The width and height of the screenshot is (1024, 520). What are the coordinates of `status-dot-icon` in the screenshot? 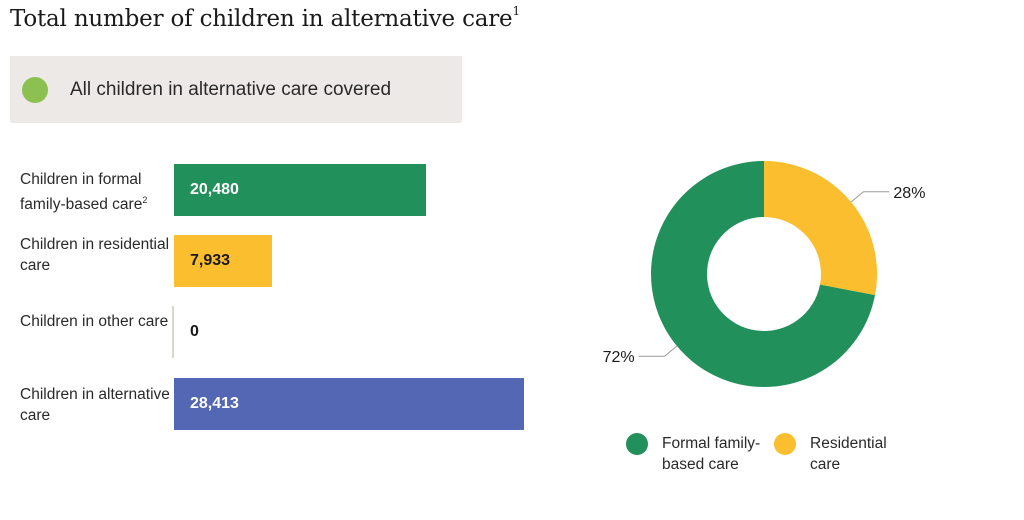 It's located at (35, 89).